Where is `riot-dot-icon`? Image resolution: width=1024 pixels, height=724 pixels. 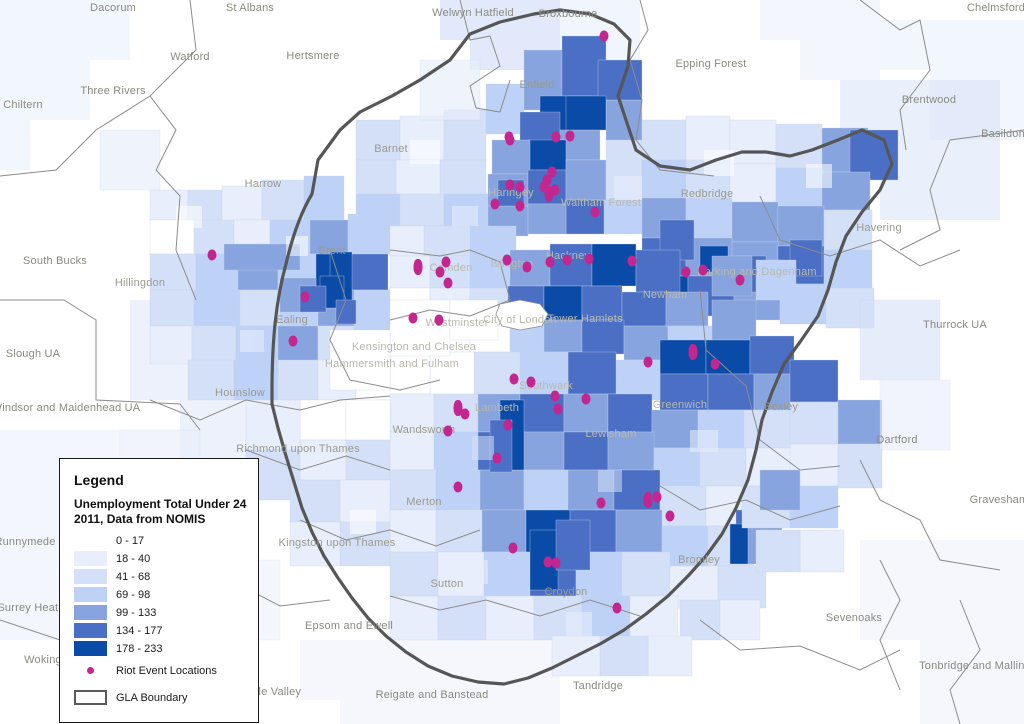 riot-dot-icon is located at coordinates (90, 671).